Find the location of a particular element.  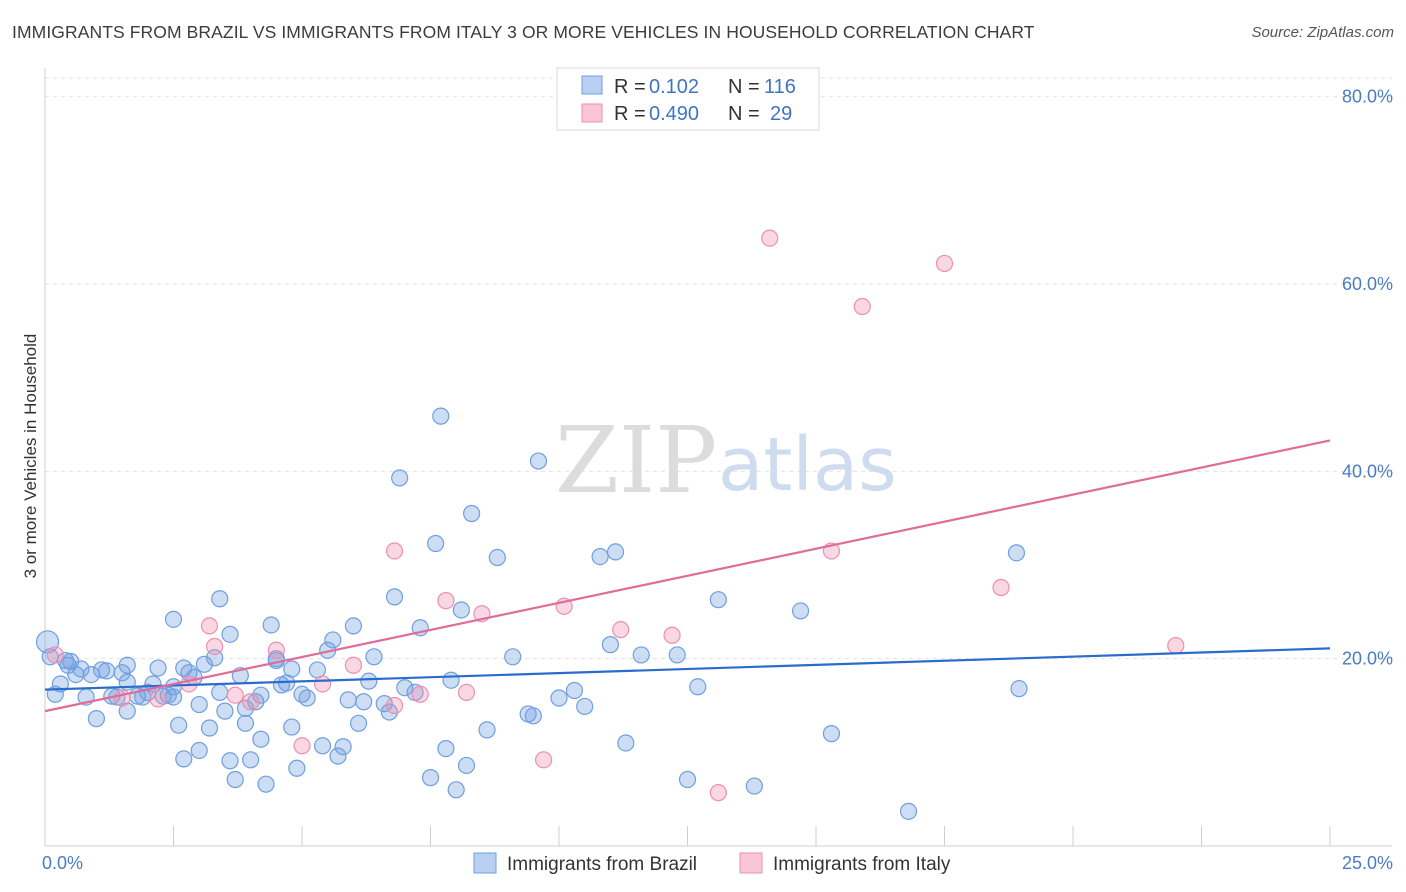

legend-r-value-italy: 0.490 is located at coordinates (674, 114).